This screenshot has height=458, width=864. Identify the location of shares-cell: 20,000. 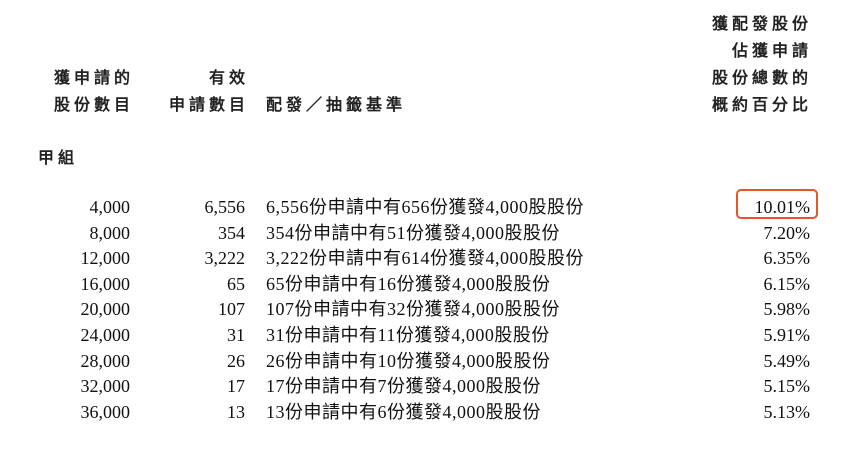
(105, 309).